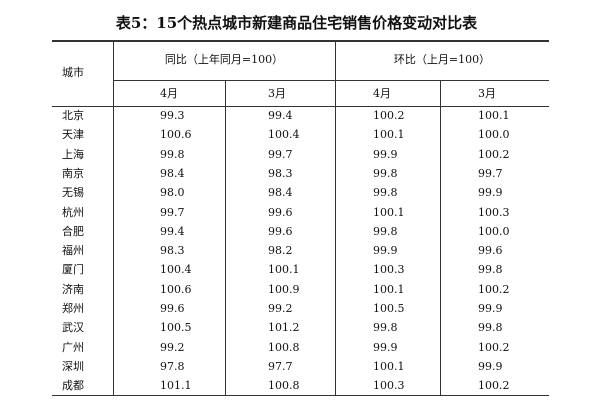 This screenshot has width=593, height=413. Describe the element at coordinates (296, 23) in the screenshot. I see `title: 表5：15个热点城市新建商品住宅销售价格变动对比表` at that location.